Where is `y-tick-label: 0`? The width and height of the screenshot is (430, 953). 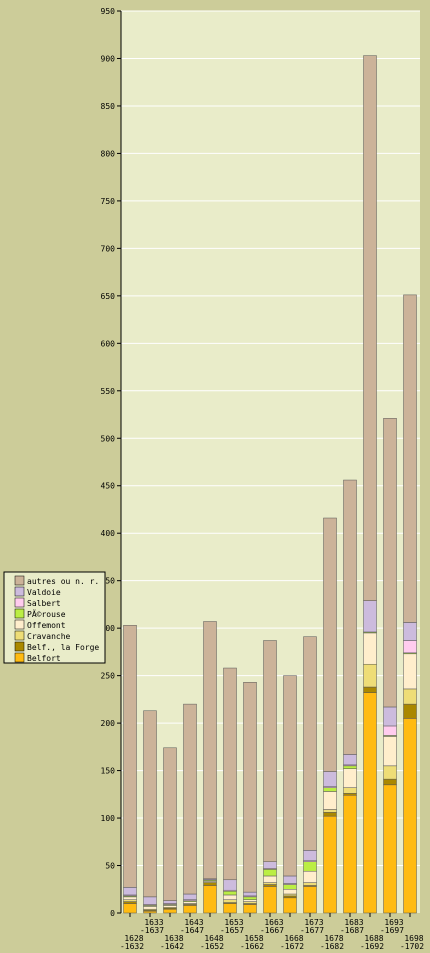
y-tick-label: 0 is located at coordinates (112, 913).